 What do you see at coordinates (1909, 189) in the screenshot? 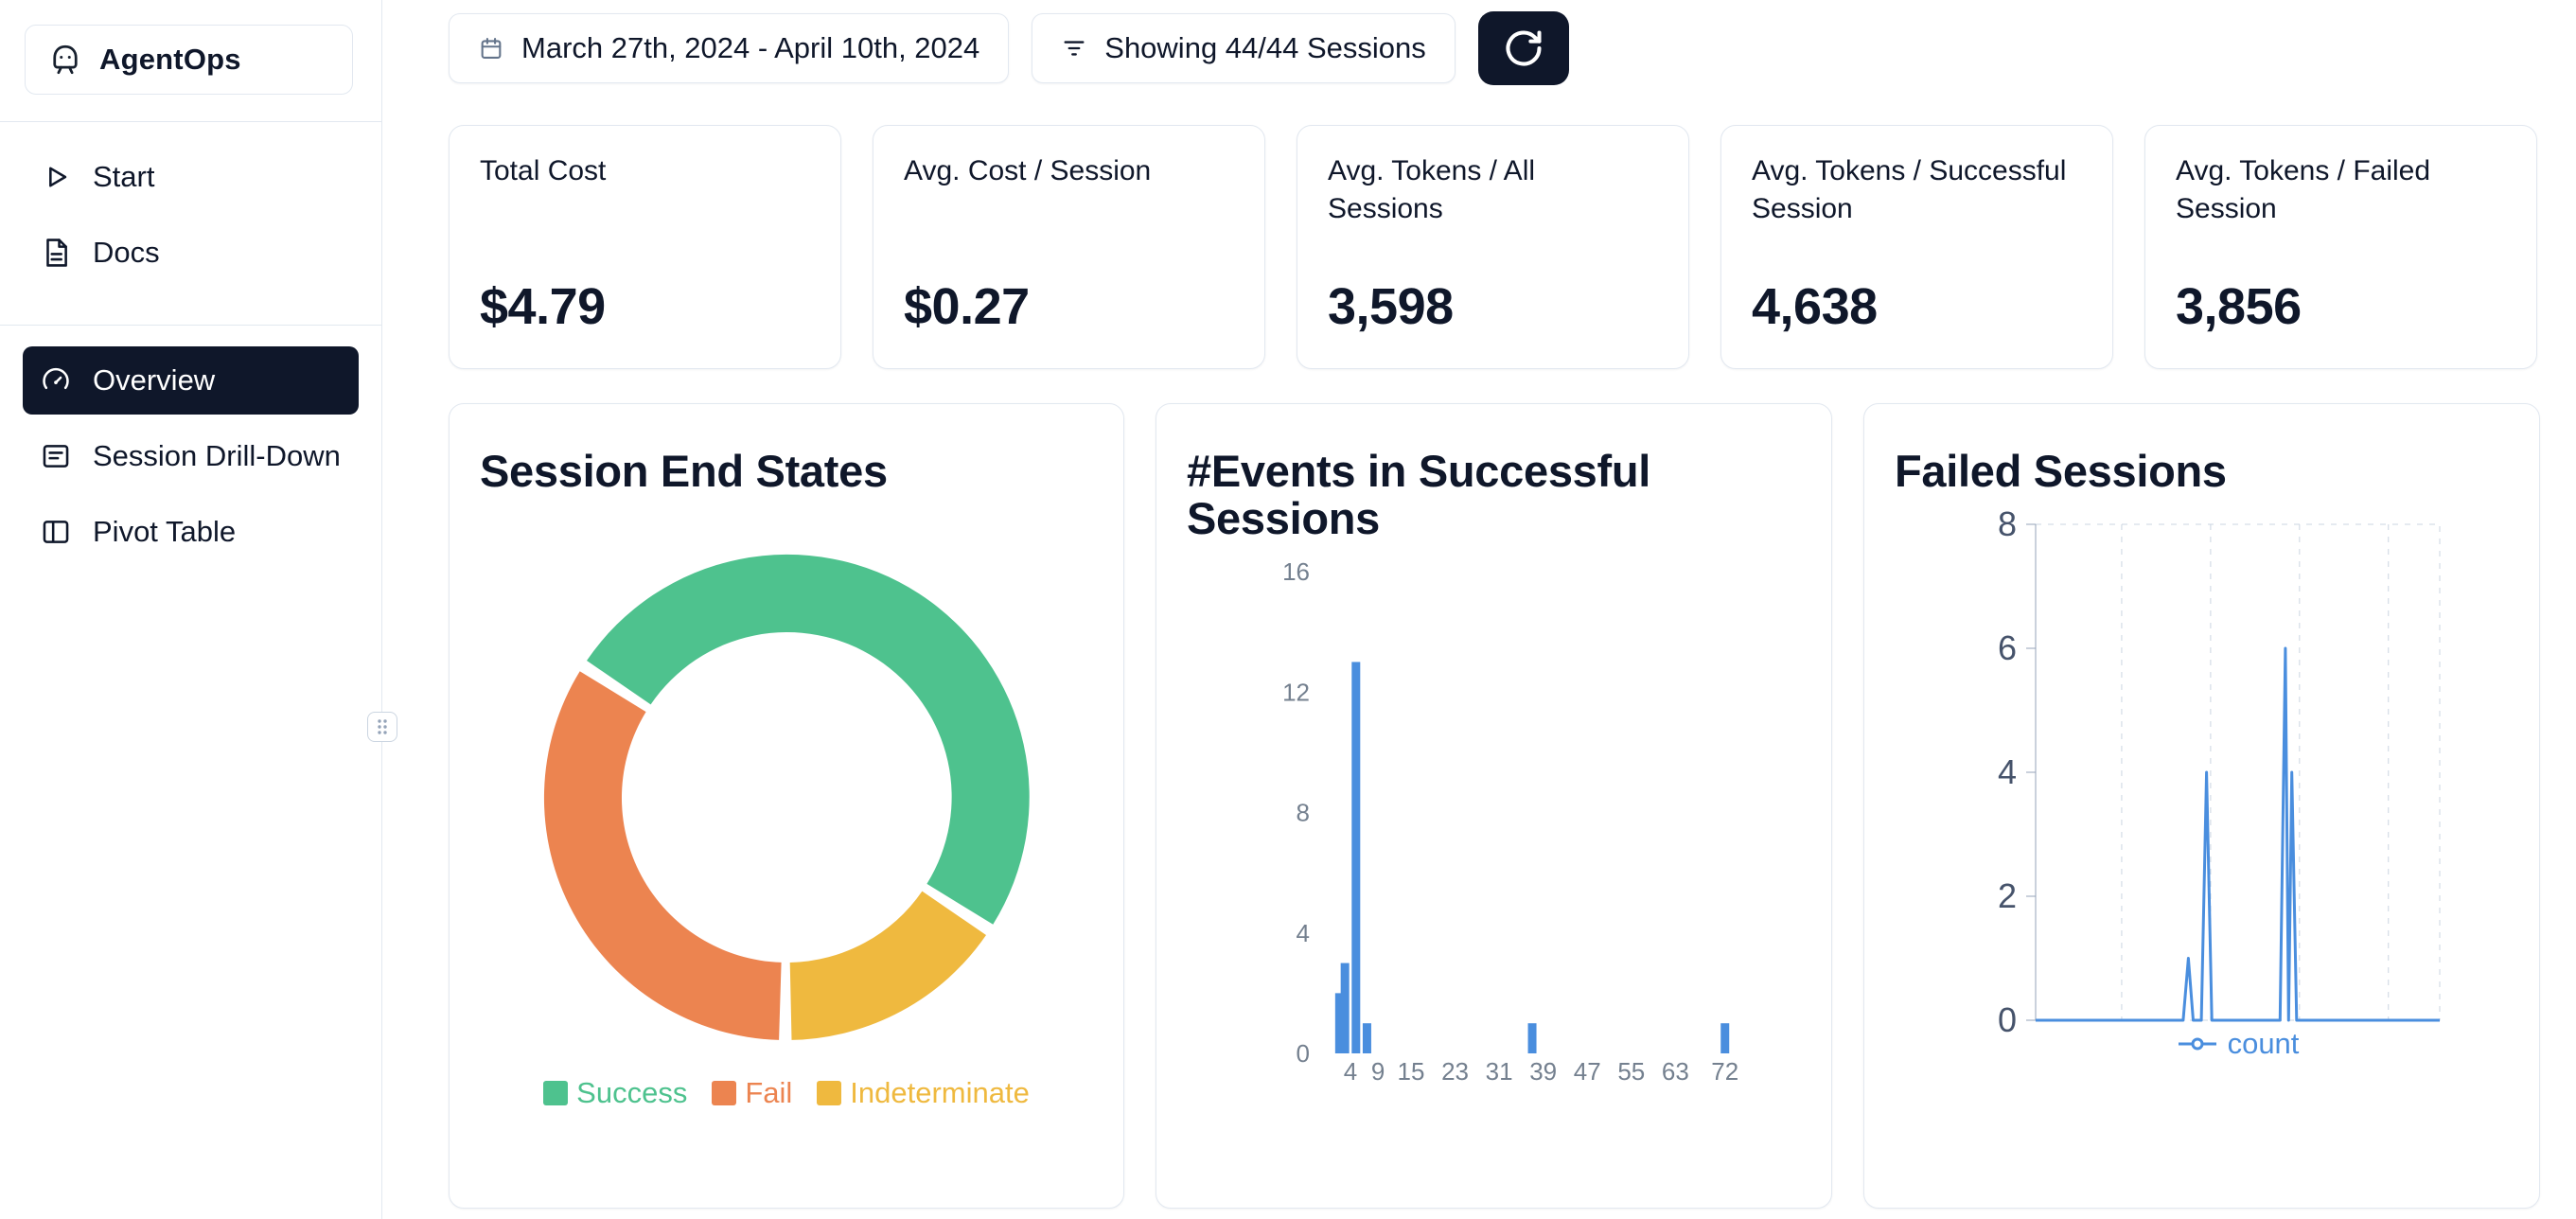
I see `stat-label: Avg. Tokens / Successful Session` at bounding box center [1909, 189].